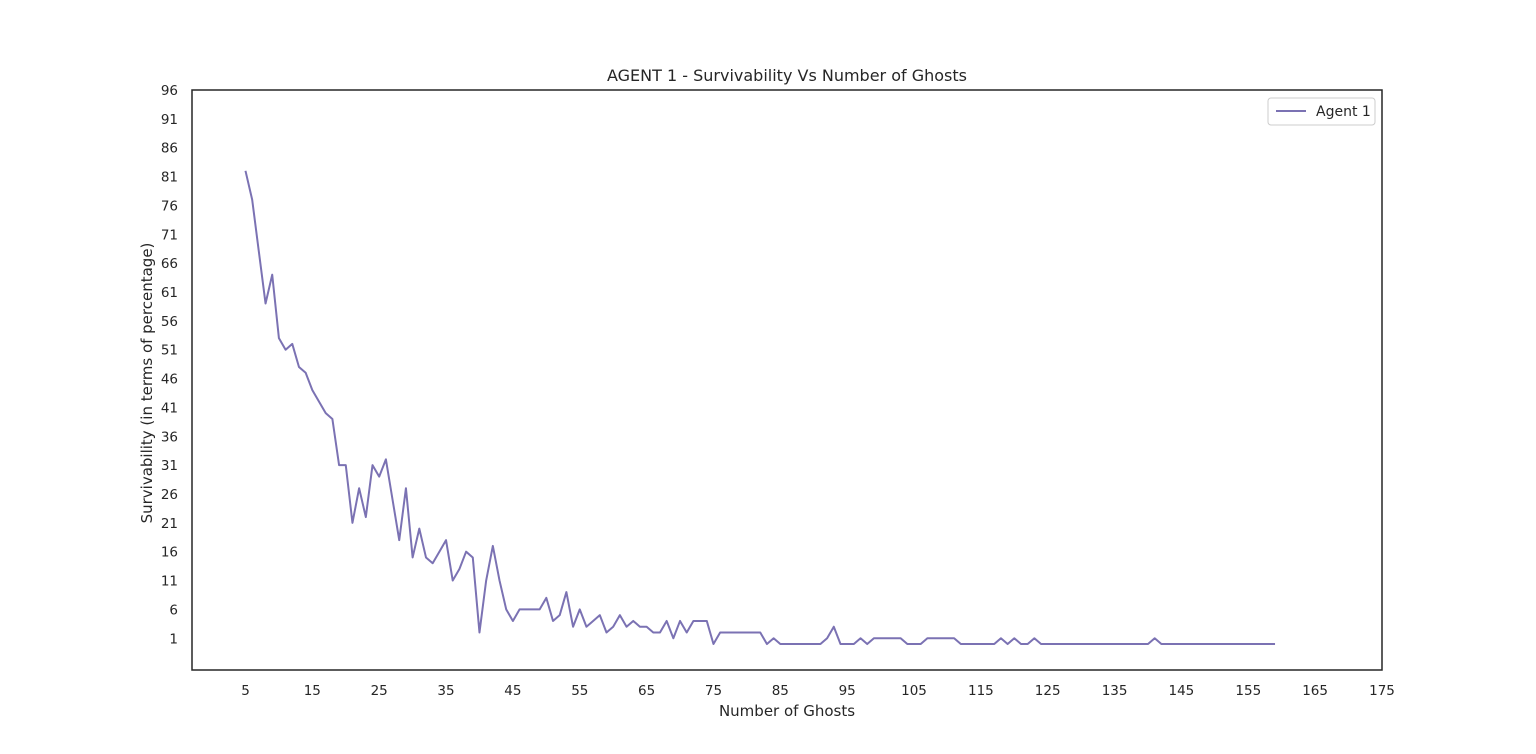 The height and width of the screenshot is (754, 1536). Describe the element at coordinates (1048, 691) in the screenshot. I see `x-tick-label: 125` at that location.